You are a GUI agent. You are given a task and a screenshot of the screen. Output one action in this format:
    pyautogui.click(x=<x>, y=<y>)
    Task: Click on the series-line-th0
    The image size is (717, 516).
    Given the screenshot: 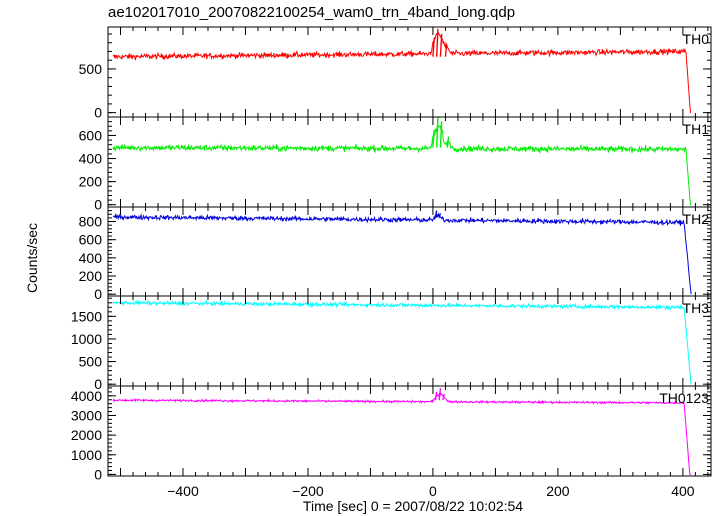 What is the action you would take?
    pyautogui.click(x=402, y=72)
    